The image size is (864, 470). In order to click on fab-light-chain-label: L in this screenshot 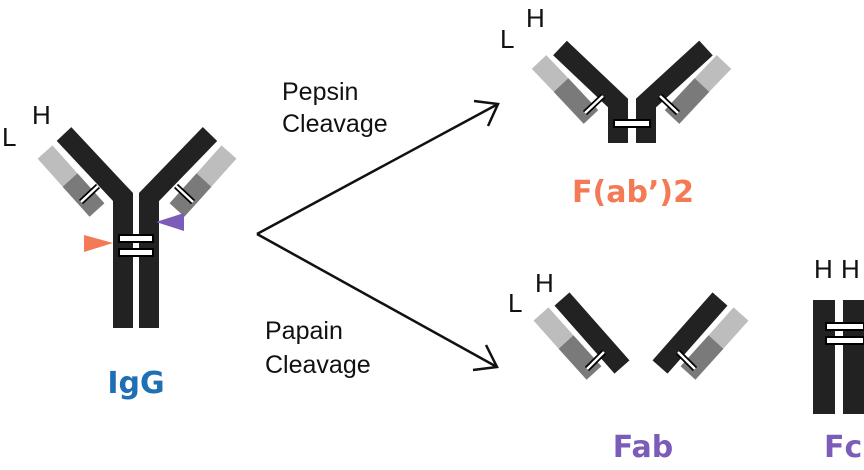, I will do `click(515, 303)`.